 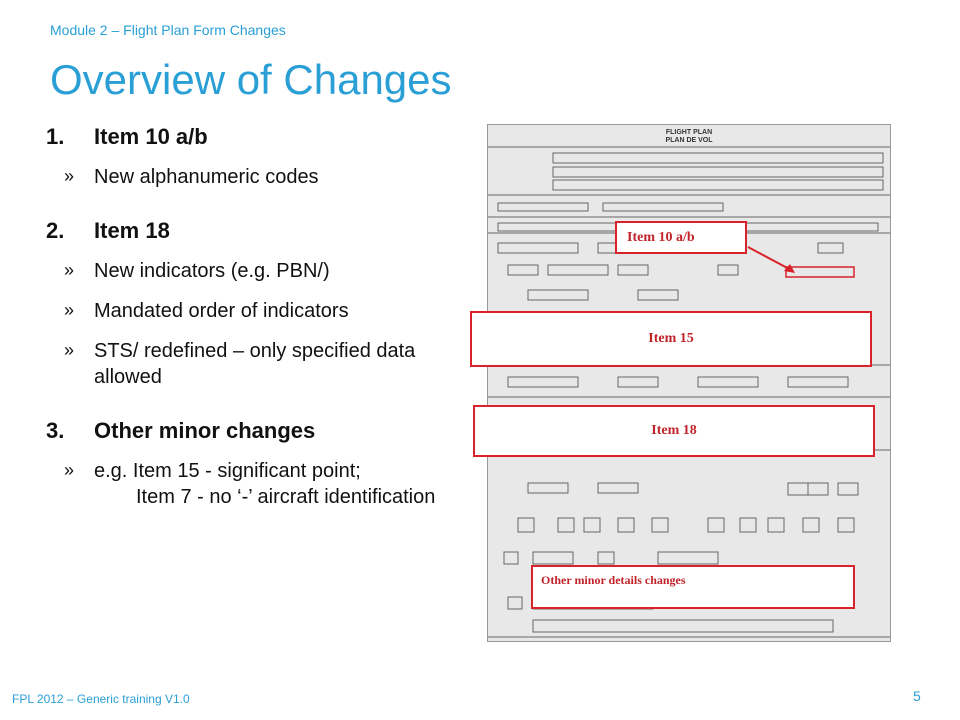 What do you see at coordinates (132, 230) in the screenshot?
I see `item-label: Item 18` at bounding box center [132, 230].